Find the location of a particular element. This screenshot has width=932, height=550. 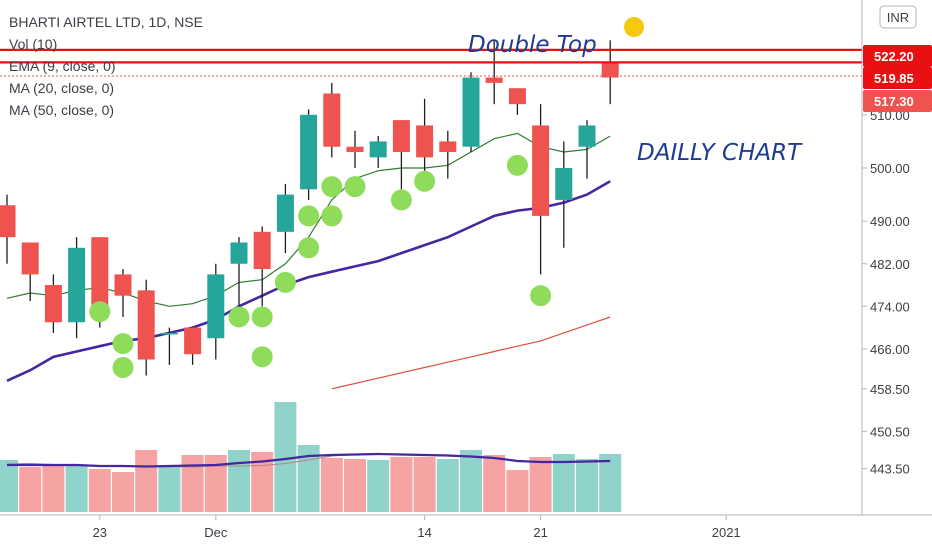

volume-layer is located at coordinates (311, 457).